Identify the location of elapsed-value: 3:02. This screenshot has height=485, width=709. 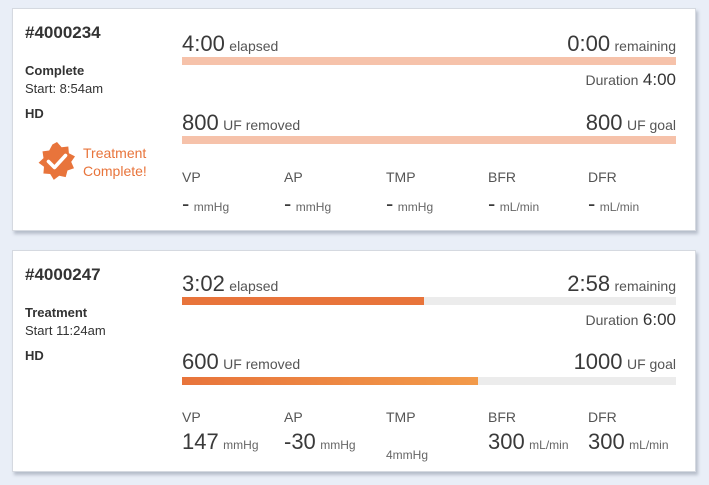
(203, 283).